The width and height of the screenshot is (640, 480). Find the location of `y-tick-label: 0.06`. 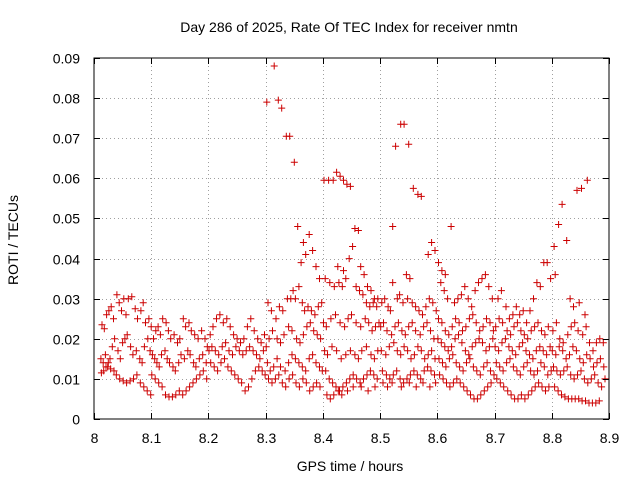

y-tick-label: 0.06 is located at coordinates (66, 179).